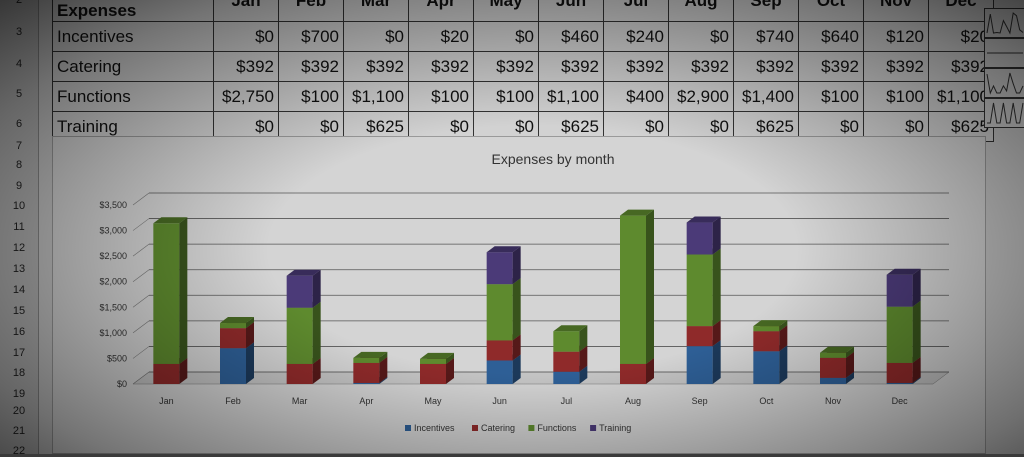 Image resolution: width=1024 pixels, height=457 pixels. I want to click on row-number: 18, so click(19, 373).